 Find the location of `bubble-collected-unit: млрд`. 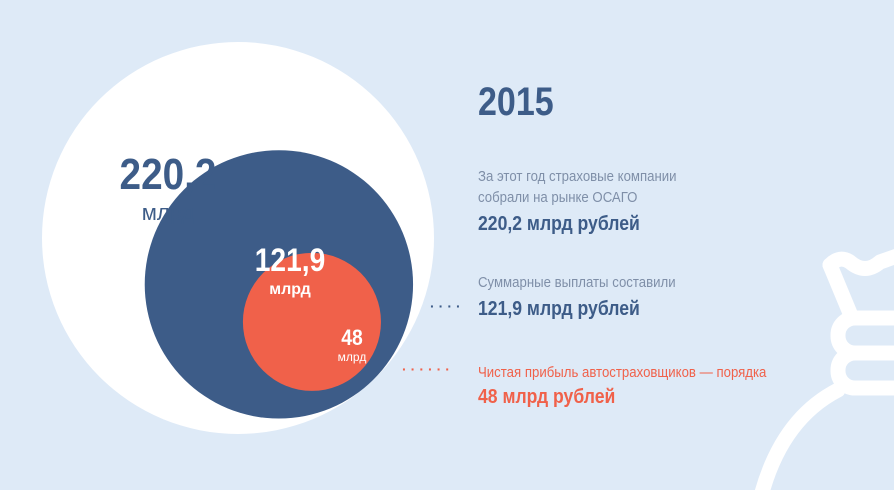

bubble-collected-unit: млрд is located at coordinates (168, 212).